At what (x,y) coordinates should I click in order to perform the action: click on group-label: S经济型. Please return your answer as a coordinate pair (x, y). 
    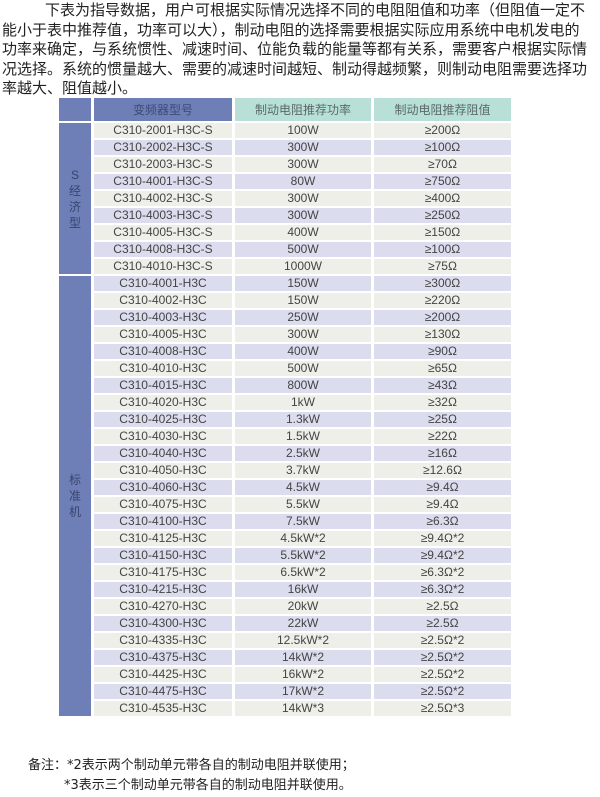
    Looking at the image, I should click on (74, 198).